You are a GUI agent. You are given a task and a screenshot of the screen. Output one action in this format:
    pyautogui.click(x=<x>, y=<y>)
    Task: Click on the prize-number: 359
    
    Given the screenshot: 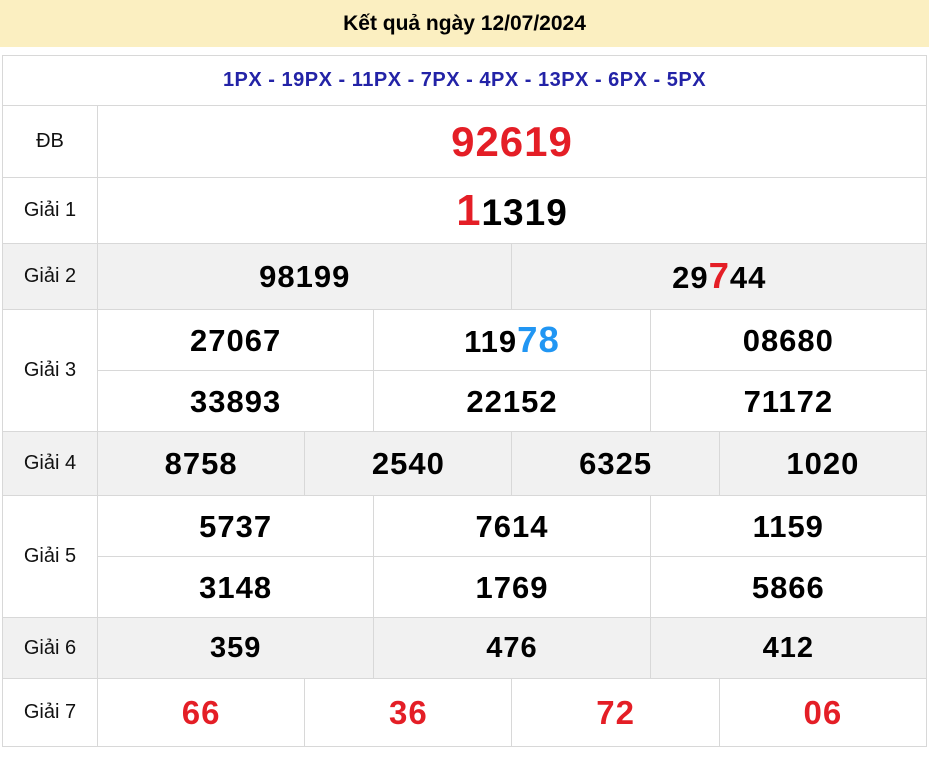 What is the action you would take?
    pyautogui.click(x=235, y=648)
    